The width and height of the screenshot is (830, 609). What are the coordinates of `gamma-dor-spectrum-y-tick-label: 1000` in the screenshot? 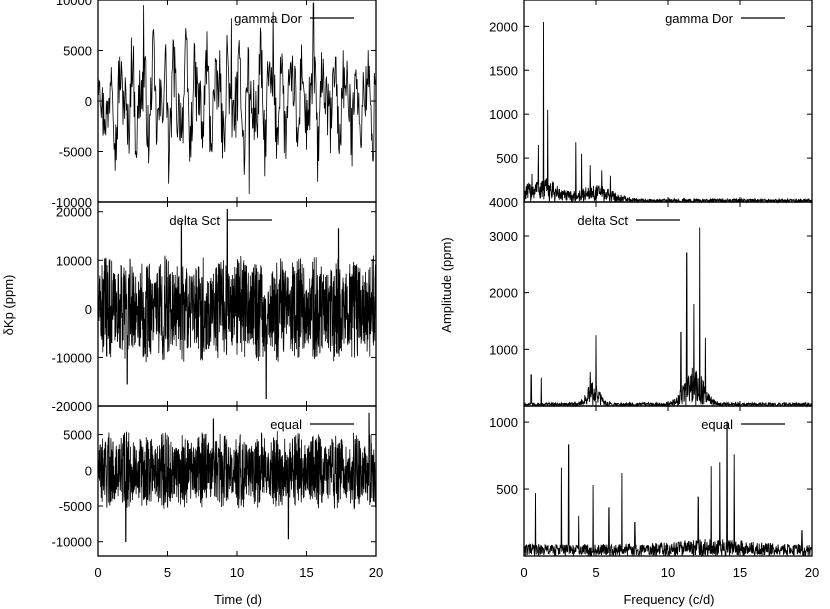 It's located at (503, 114).